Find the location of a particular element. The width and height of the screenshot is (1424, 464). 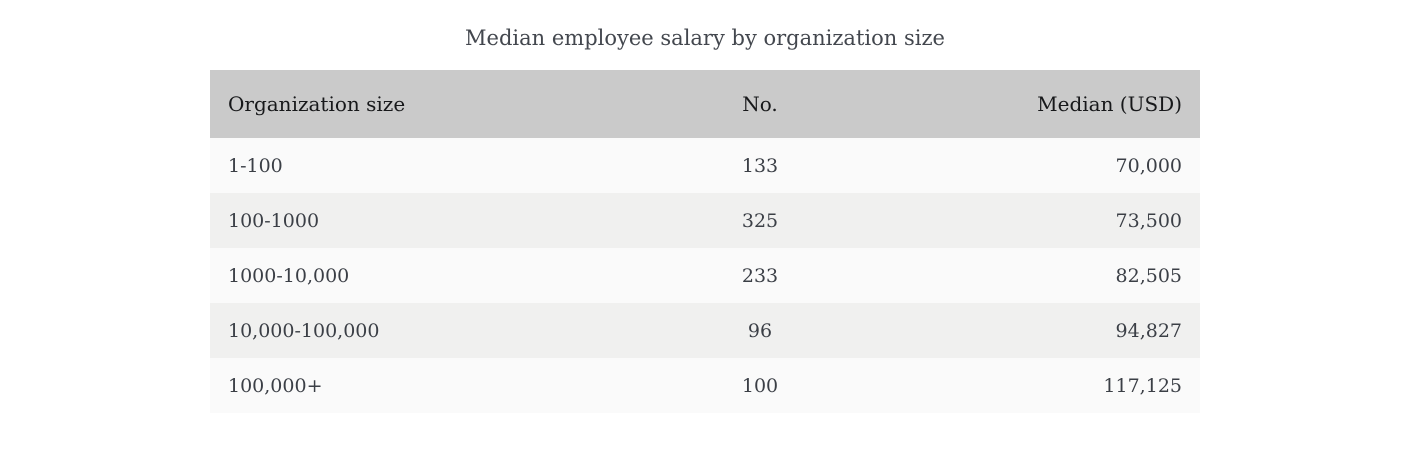

count-cell: 100 is located at coordinates (760, 385).